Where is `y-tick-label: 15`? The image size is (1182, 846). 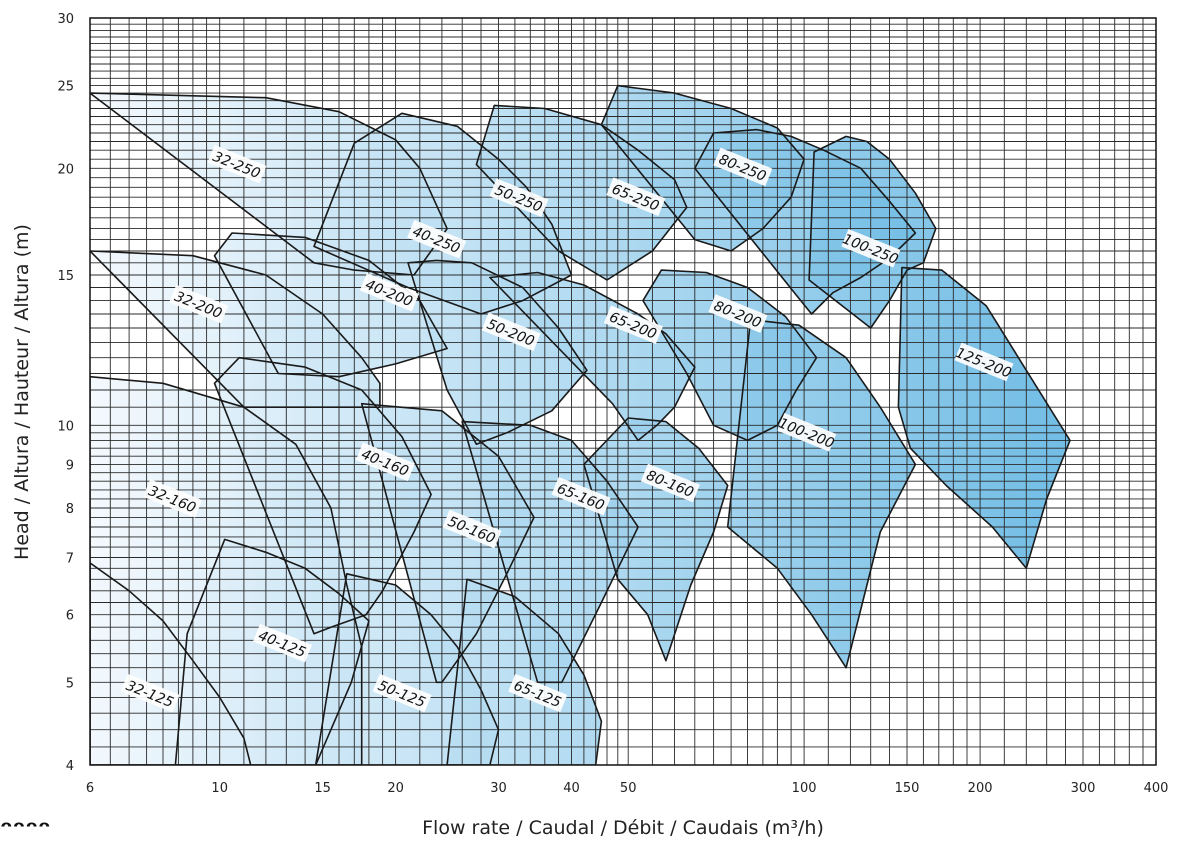
y-tick-label: 15 is located at coordinates (65, 276).